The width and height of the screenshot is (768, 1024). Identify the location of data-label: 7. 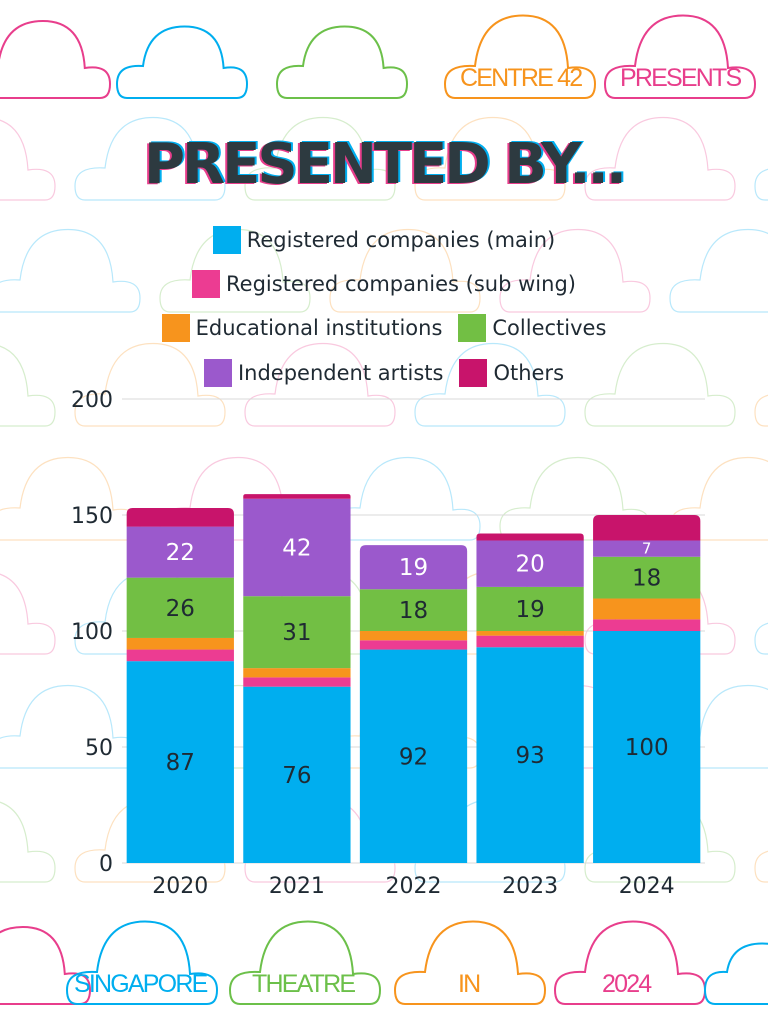
(647, 549).